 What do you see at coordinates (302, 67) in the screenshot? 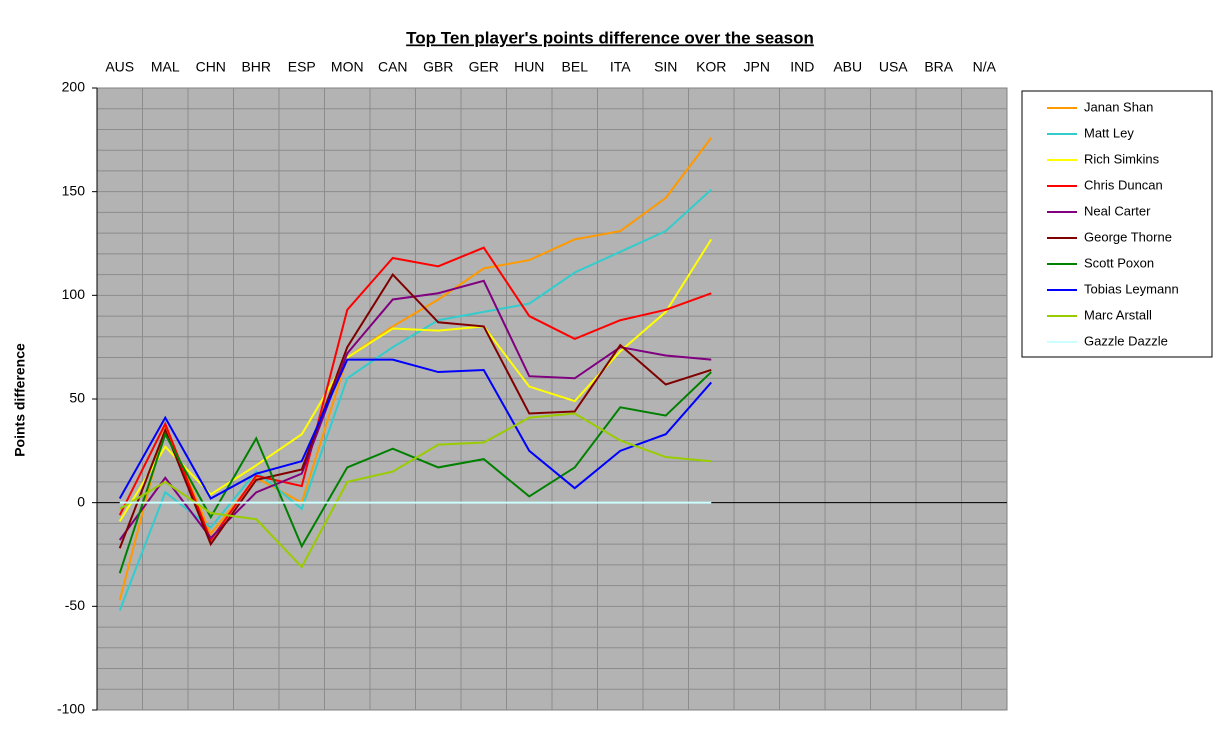
I see `x-tick-label: ESP` at bounding box center [302, 67].